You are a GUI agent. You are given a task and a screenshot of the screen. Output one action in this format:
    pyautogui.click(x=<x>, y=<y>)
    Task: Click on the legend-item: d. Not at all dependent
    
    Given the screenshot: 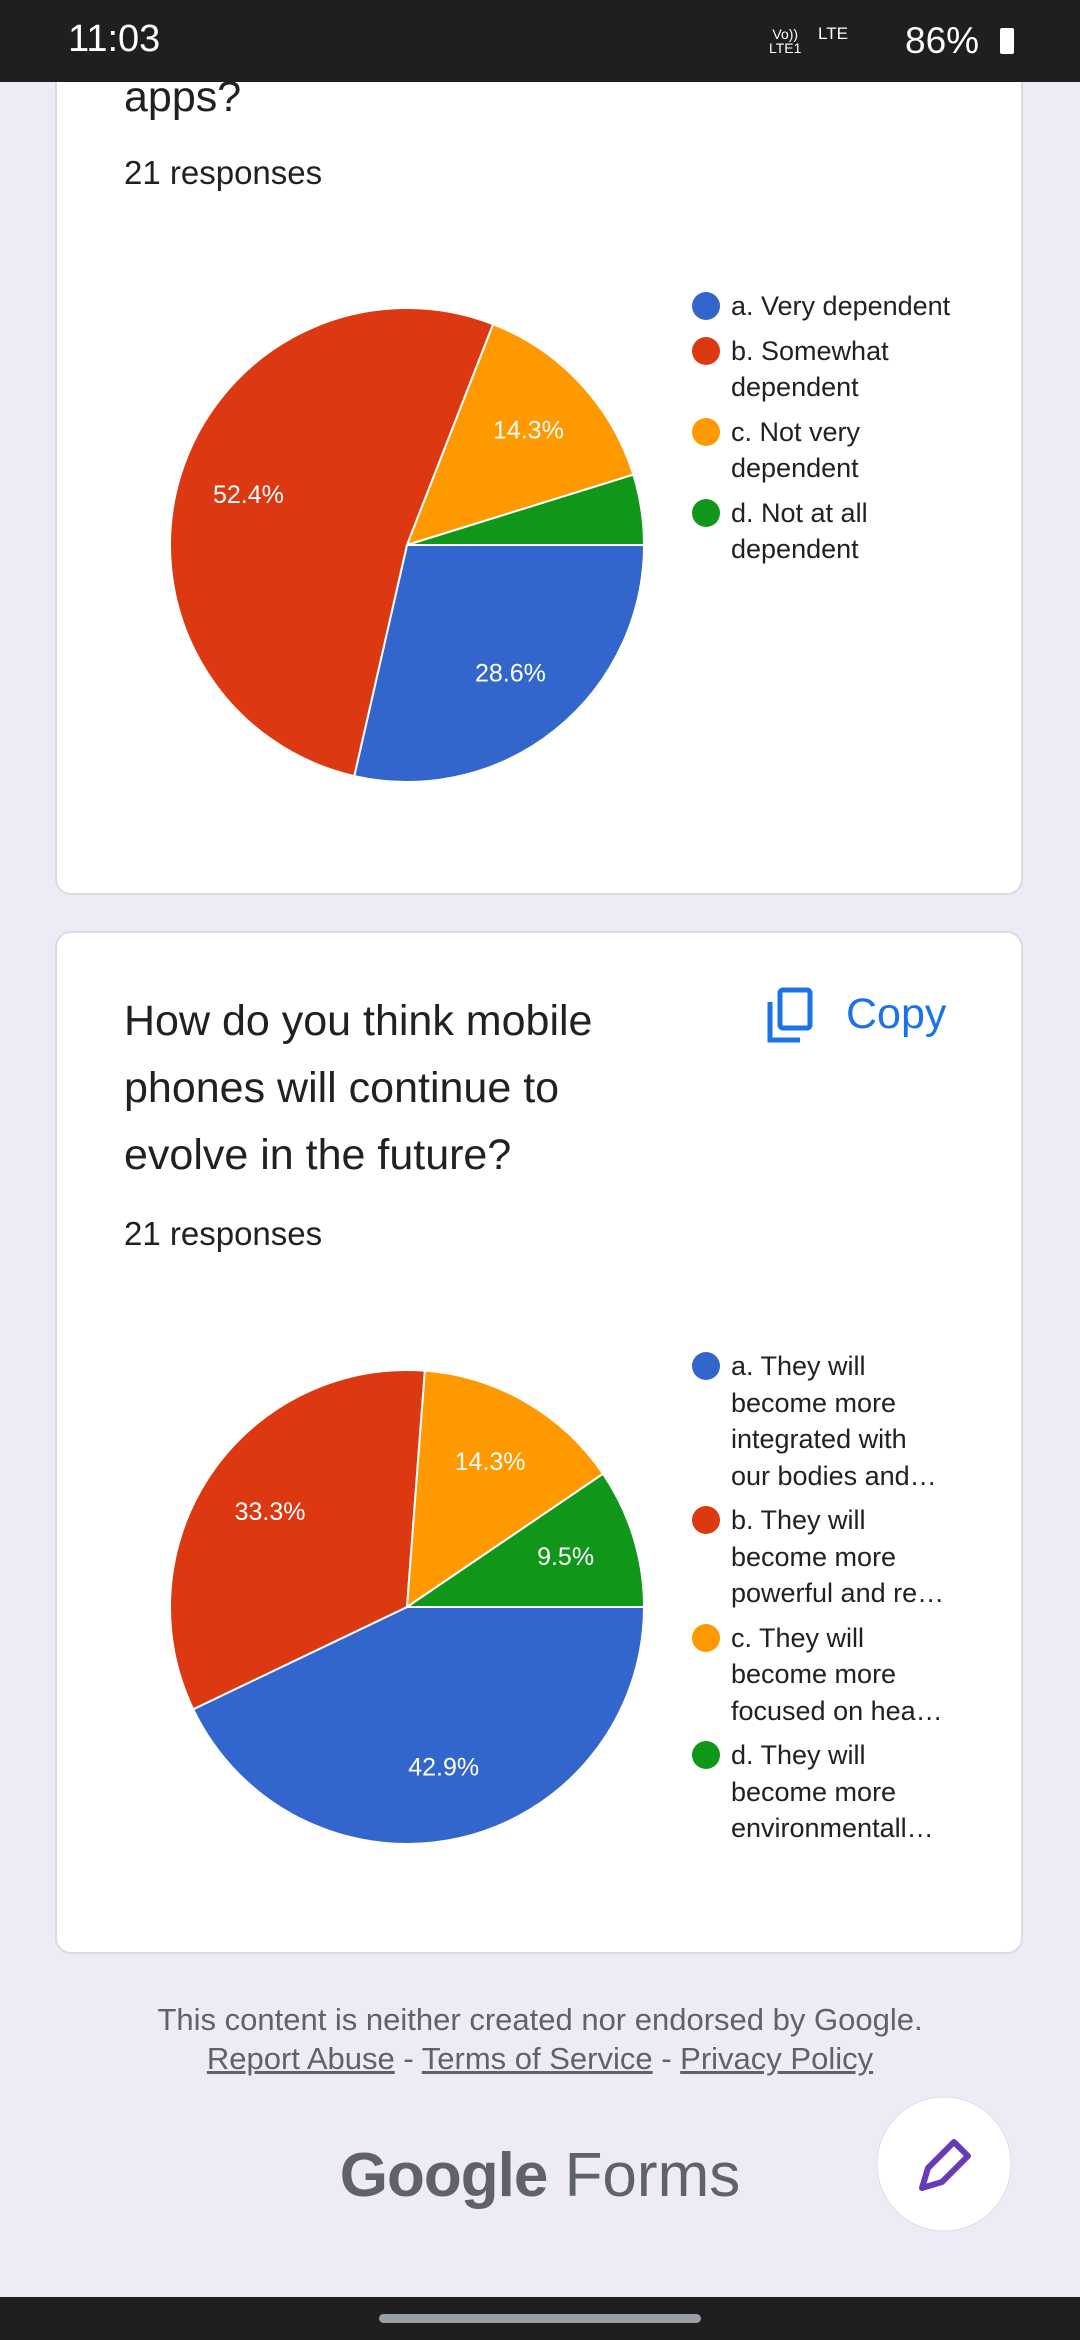 What is the action you would take?
    pyautogui.click(x=822, y=531)
    